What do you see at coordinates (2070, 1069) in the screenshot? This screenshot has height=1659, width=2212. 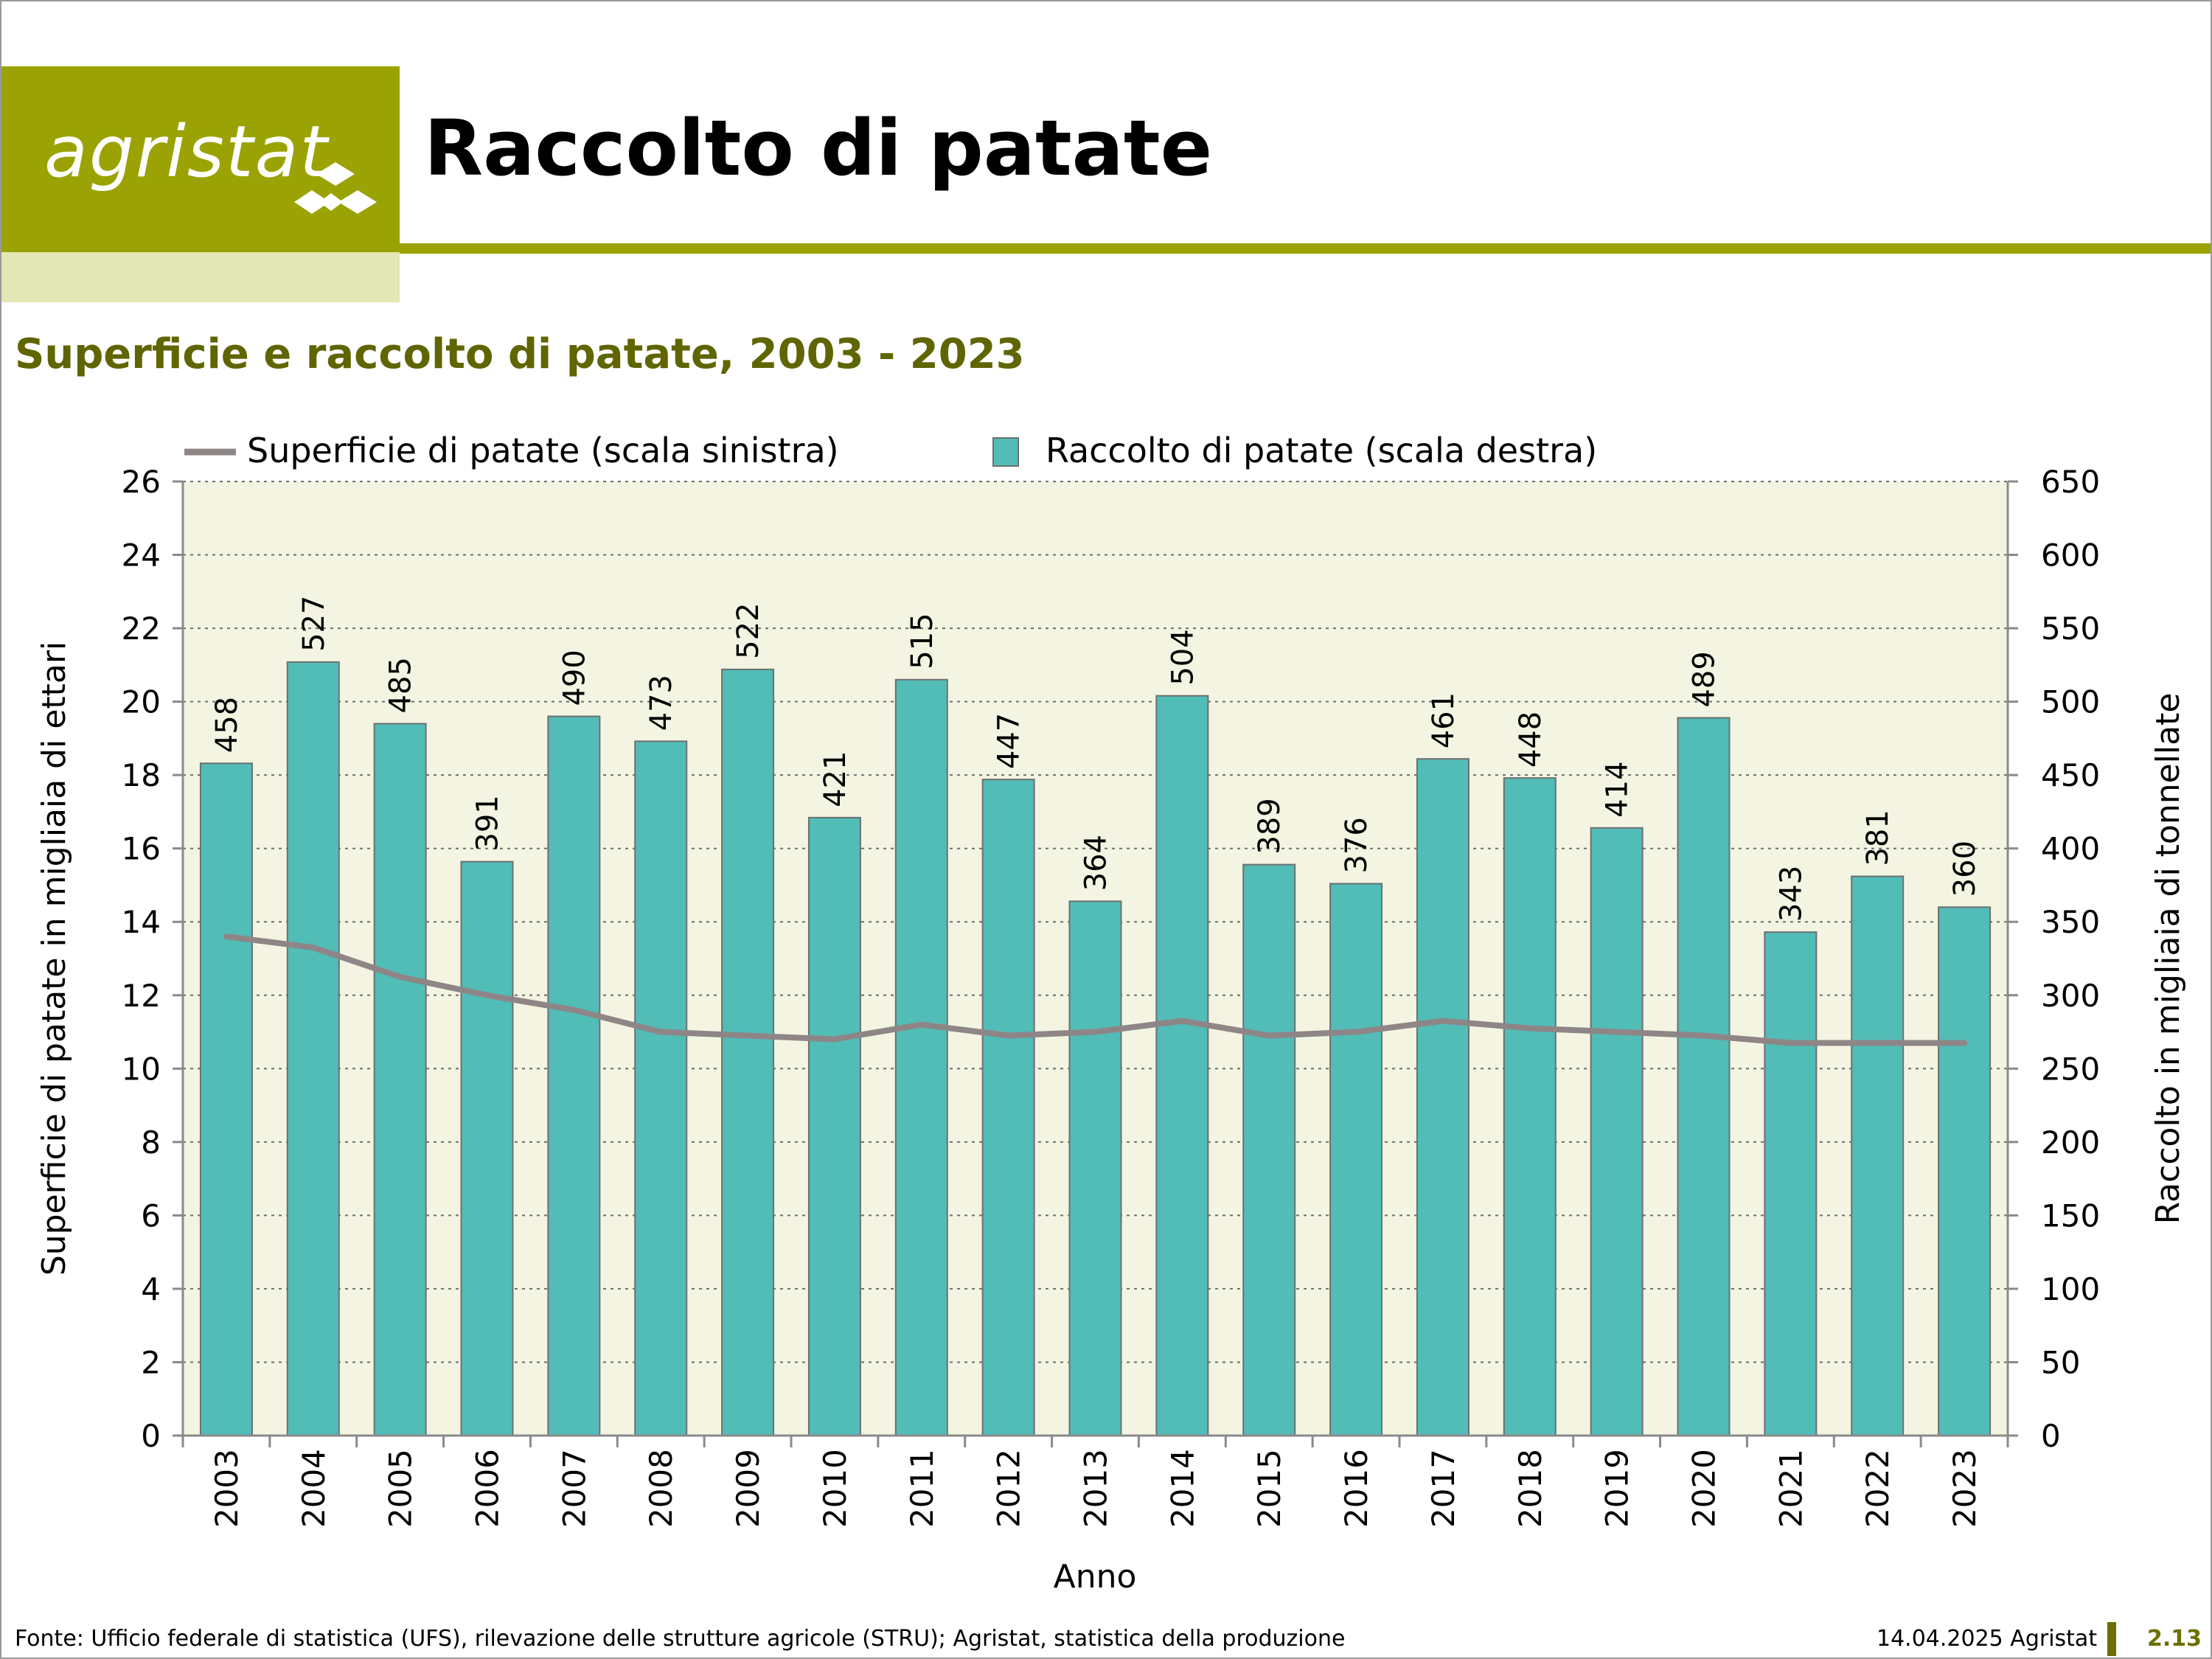 I see `right-tick-label: 250` at bounding box center [2070, 1069].